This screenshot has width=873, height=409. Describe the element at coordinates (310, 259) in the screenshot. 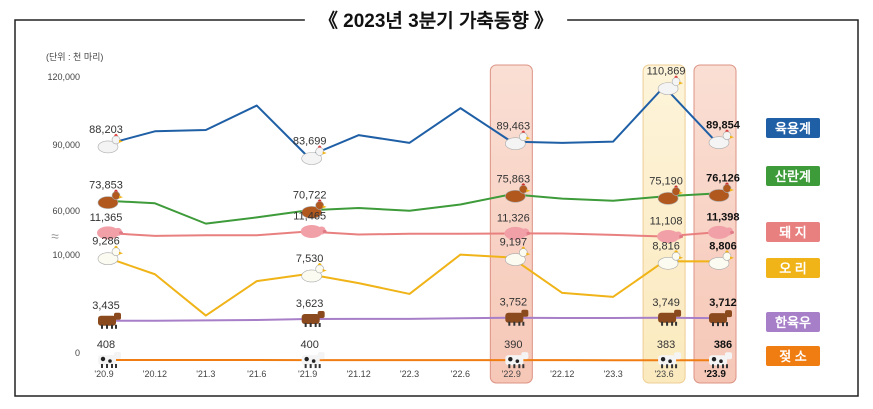

I see `data-label: 7,530` at that location.